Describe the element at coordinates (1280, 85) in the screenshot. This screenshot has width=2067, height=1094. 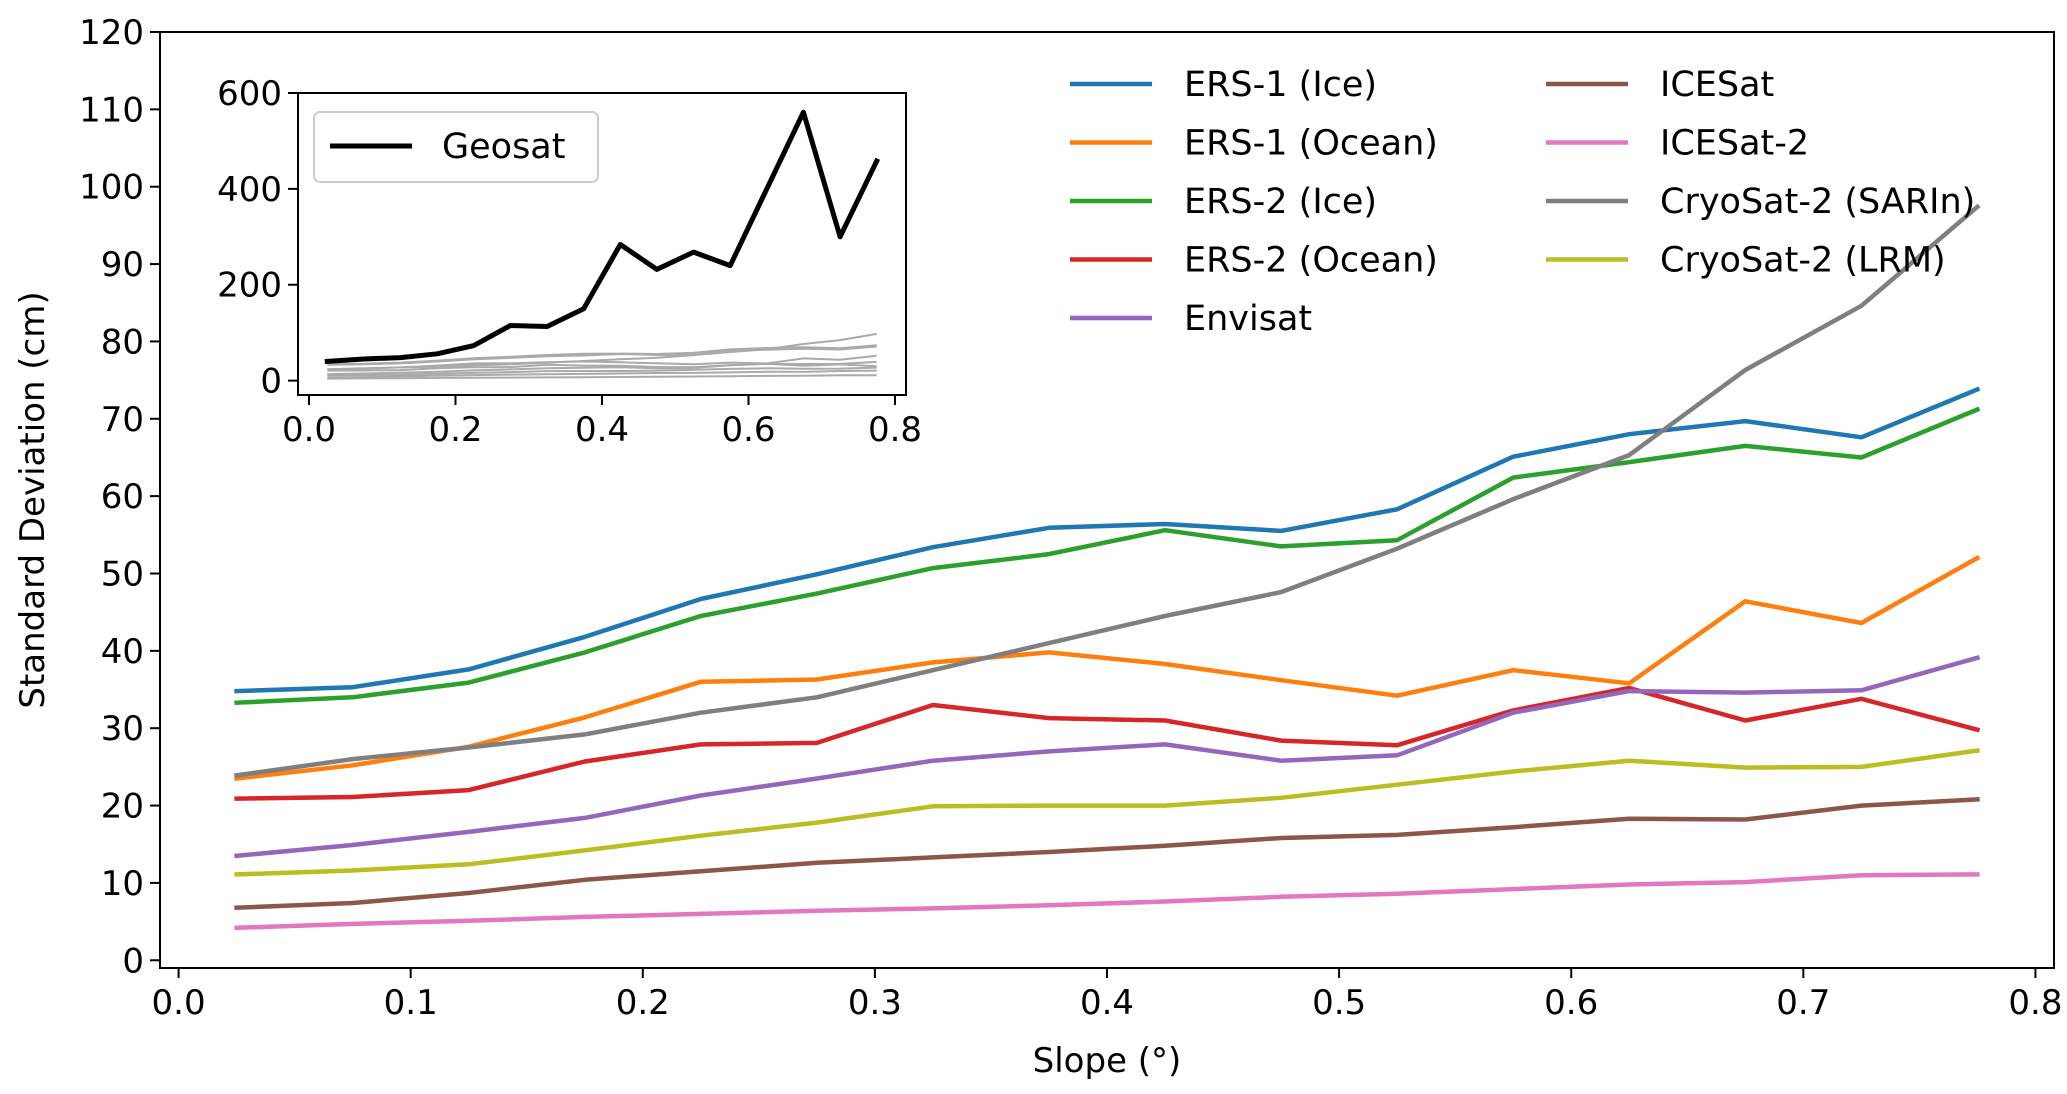
I see `legend-label: ERS-1 (Ice)` at that location.